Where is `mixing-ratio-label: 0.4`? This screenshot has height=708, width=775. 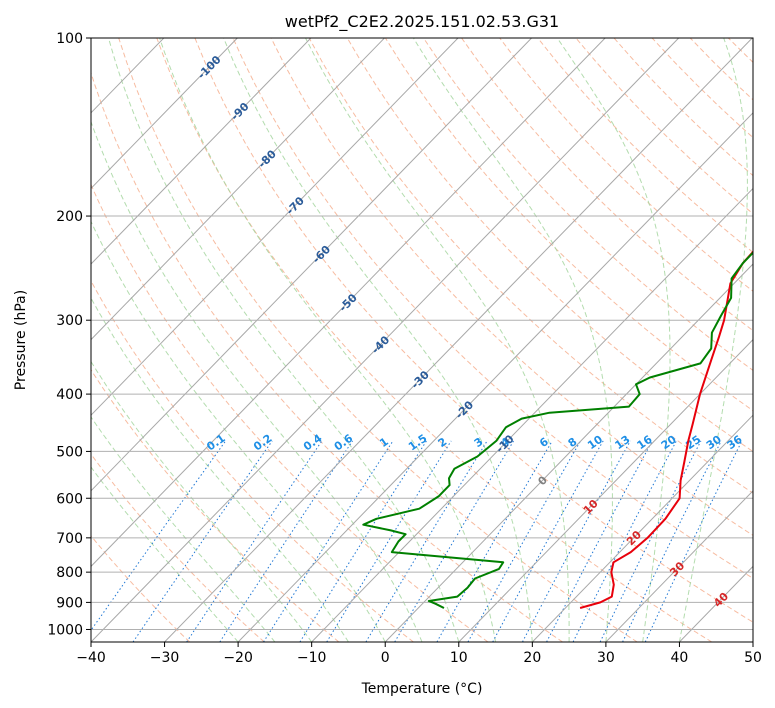
mixing-ratio-label: 0.4 is located at coordinates (313, 442).